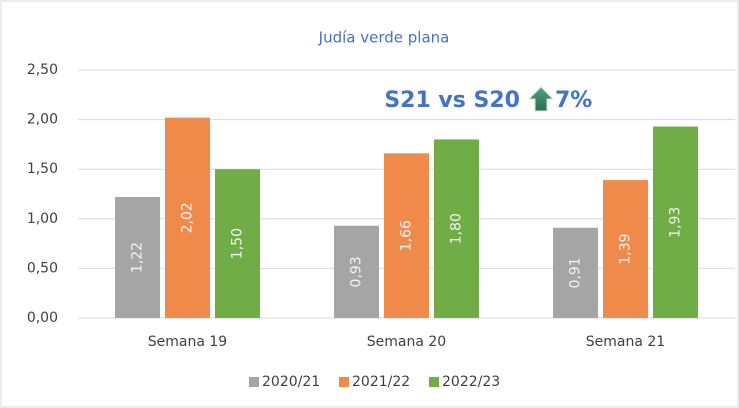 This screenshot has height=408, width=739. Describe the element at coordinates (42, 169) in the screenshot. I see `y-tick-label: 1,50` at that location.